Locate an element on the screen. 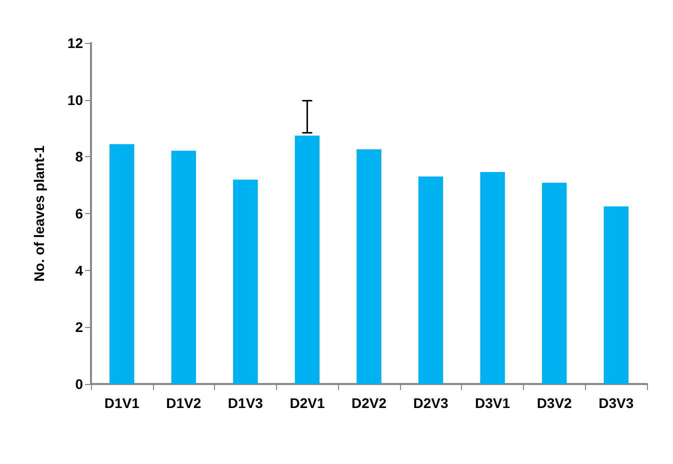 The image size is (673, 464). y-tick-label: 10 is located at coordinates (75, 100).